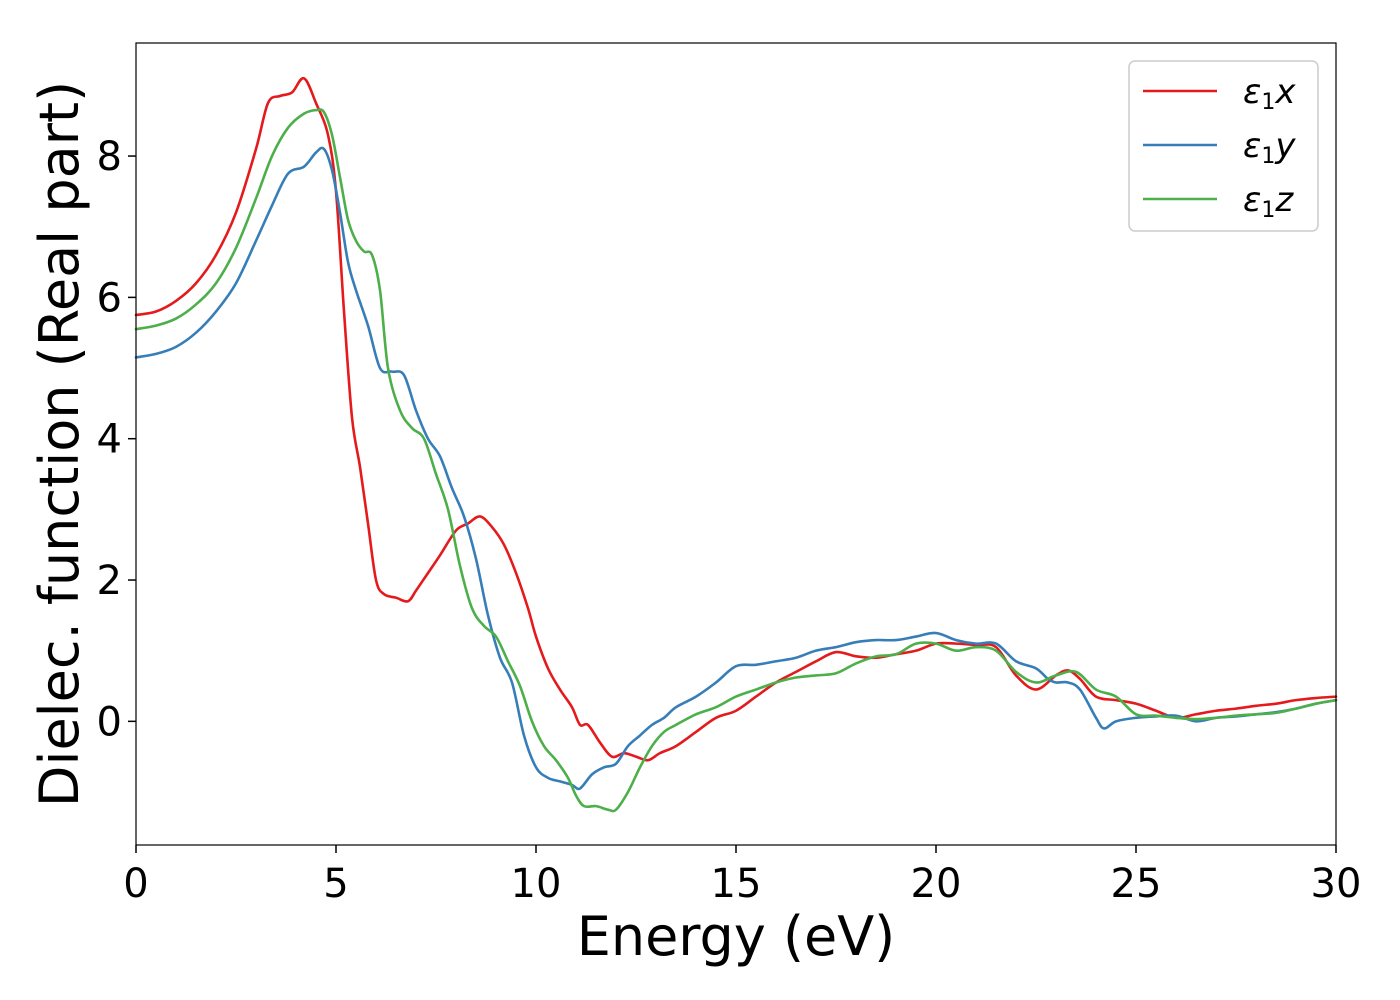 The height and width of the screenshot is (1000, 1400). Describe the element at coordinates (936, 884) in the screenshot. I see `x-tick-label: 20` at that location.